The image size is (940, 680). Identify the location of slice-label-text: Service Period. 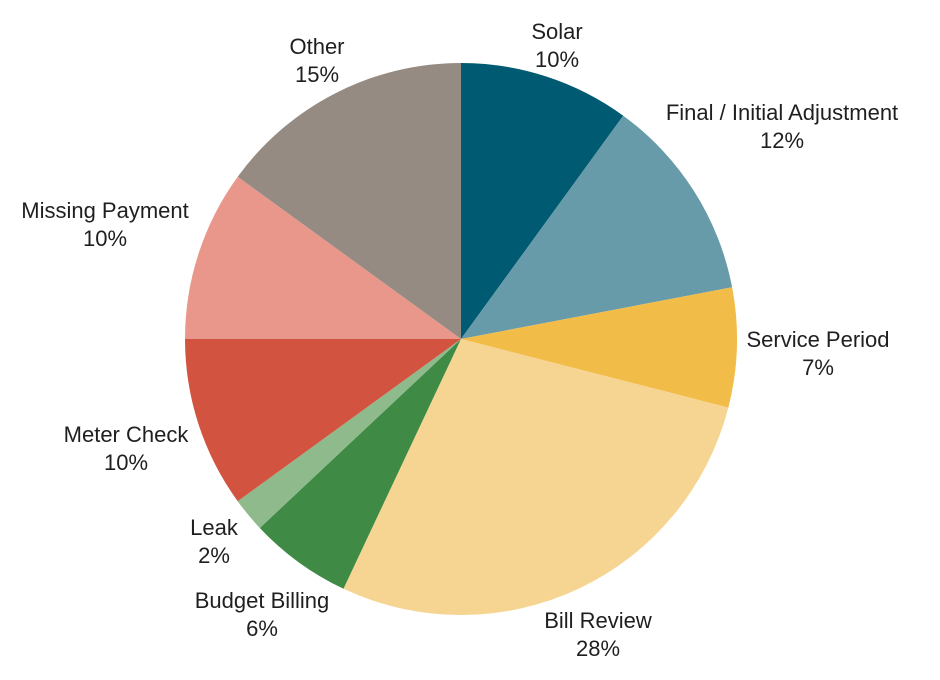
(818, 339).